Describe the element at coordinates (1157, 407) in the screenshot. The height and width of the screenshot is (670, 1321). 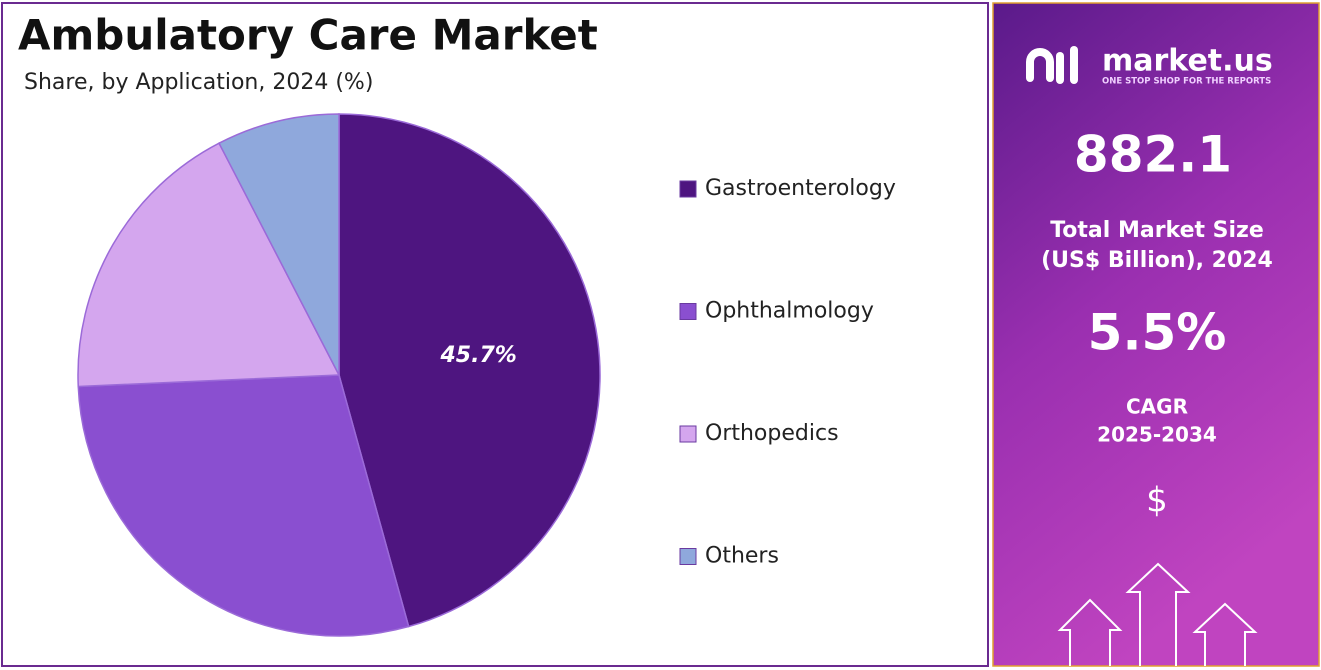
I see `cagr-label: CAGR` at that location.